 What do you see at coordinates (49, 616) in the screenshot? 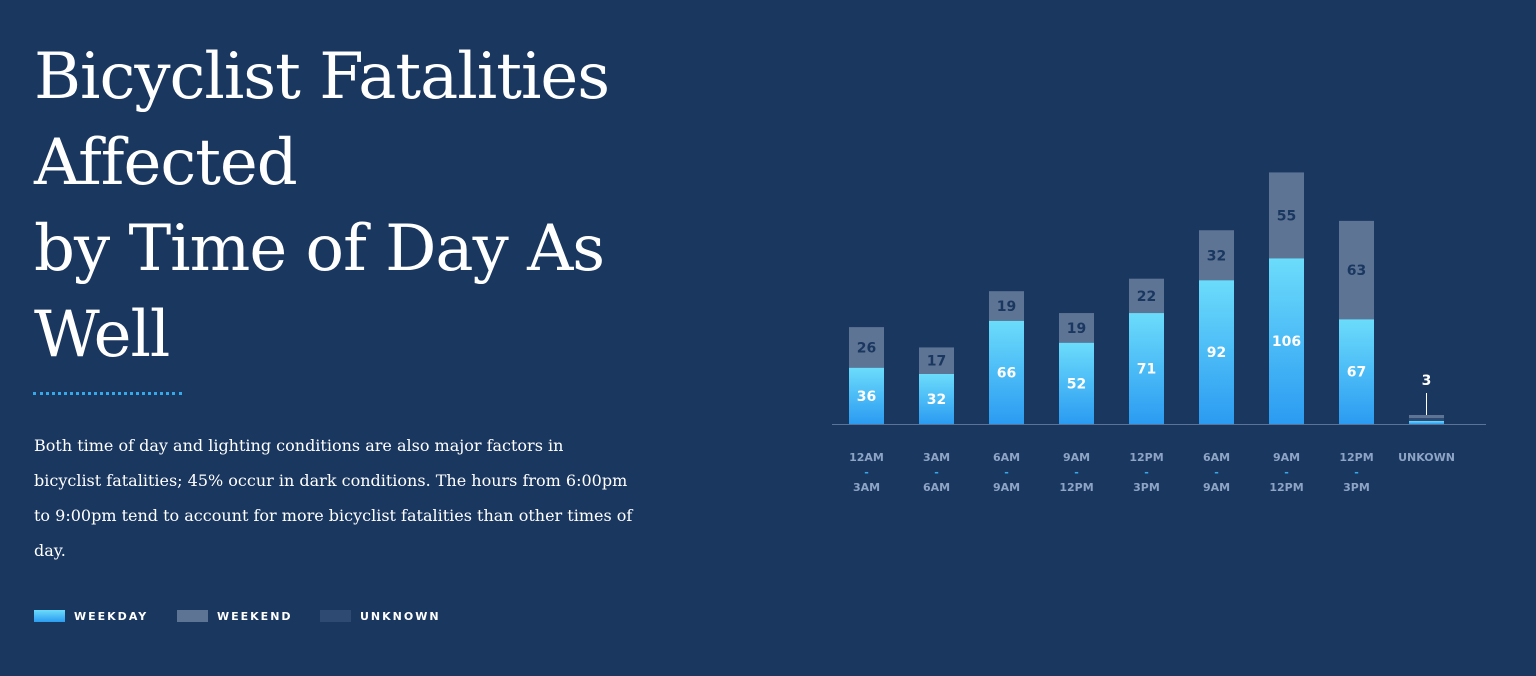
I see `legend-swatch-weekday` at bounding box center [49, 616].